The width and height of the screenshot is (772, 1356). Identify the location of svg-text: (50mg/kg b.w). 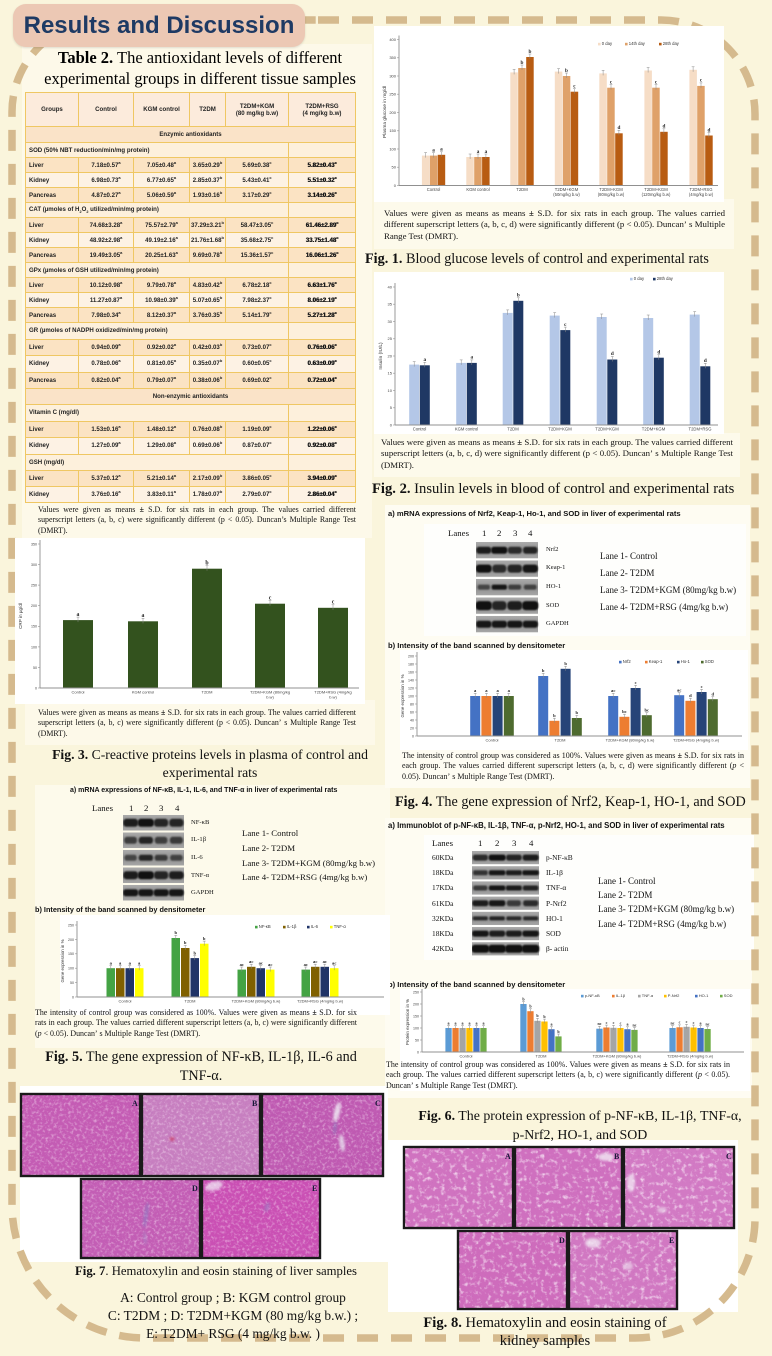
(566, 194).